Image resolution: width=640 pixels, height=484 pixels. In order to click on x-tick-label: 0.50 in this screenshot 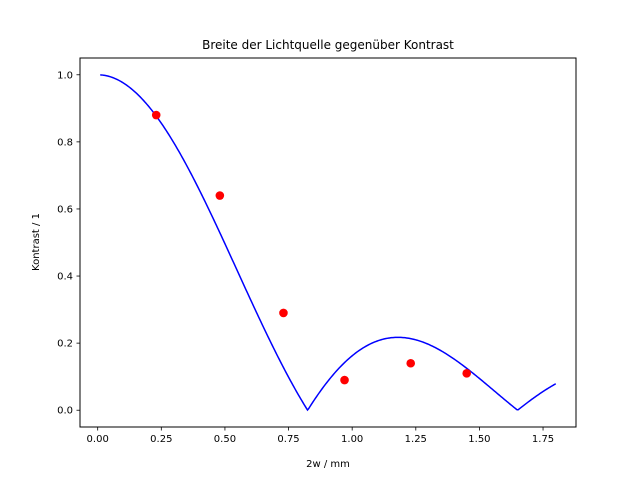, I will do `click(225, 439)`.